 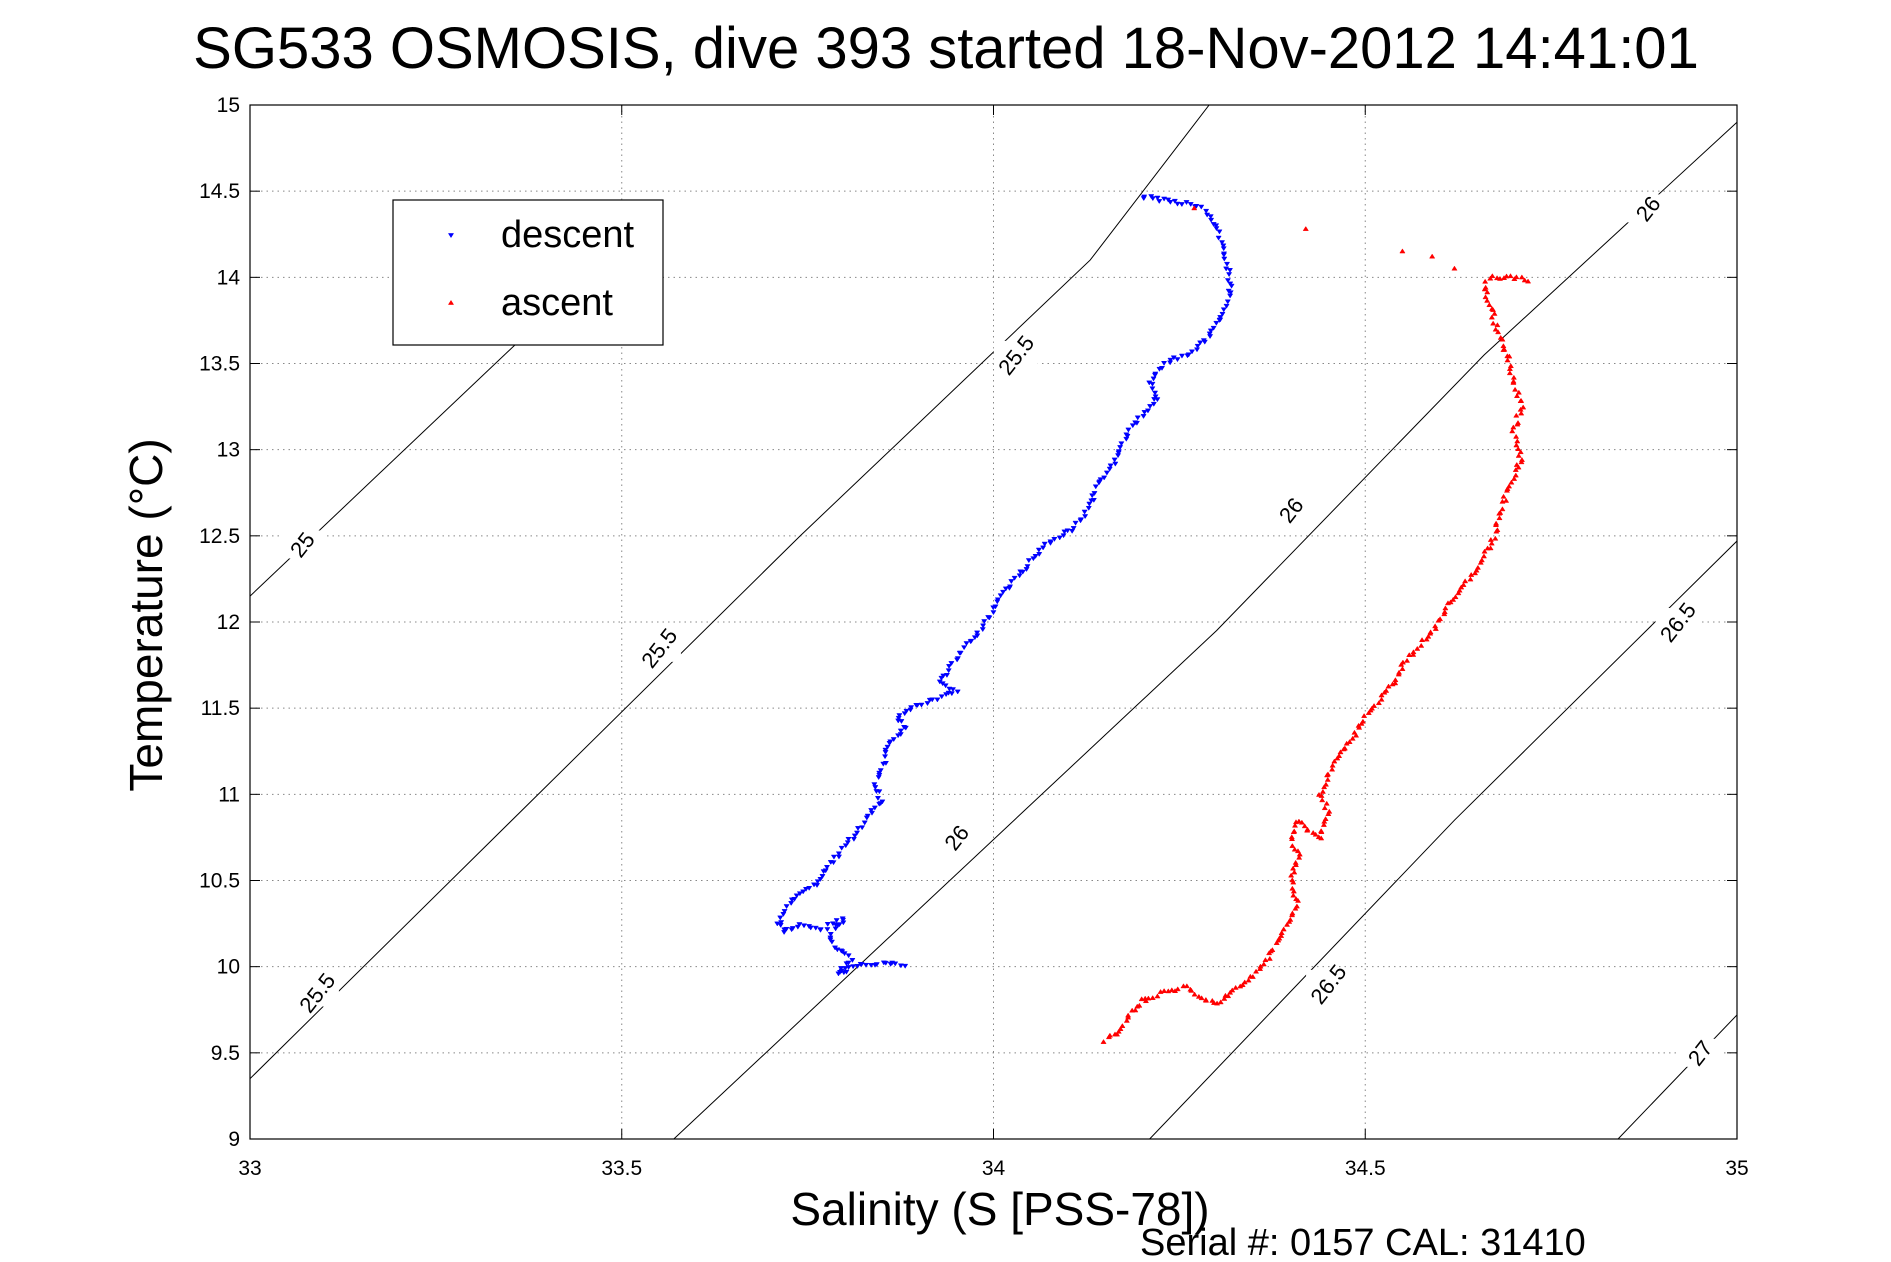 I want to click on y-tick-label: 12.5, so click(x=219, y=536).